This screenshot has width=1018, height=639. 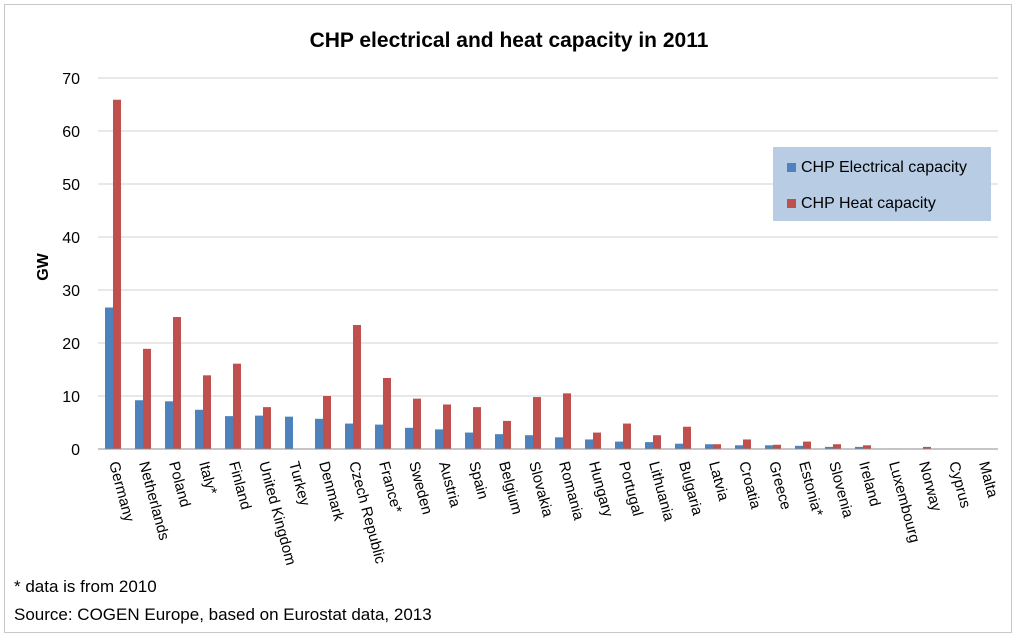 What do you see at coordinates (884, 167) in the screenshot?
I see `legend-label-electrical: CHP Electrical capacity` at bounding box center [884, 167].